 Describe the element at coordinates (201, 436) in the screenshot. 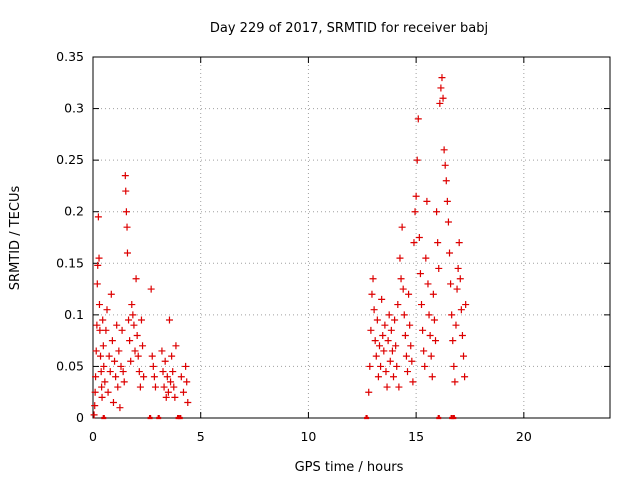

I see `x-tick-label: 5` at that location.